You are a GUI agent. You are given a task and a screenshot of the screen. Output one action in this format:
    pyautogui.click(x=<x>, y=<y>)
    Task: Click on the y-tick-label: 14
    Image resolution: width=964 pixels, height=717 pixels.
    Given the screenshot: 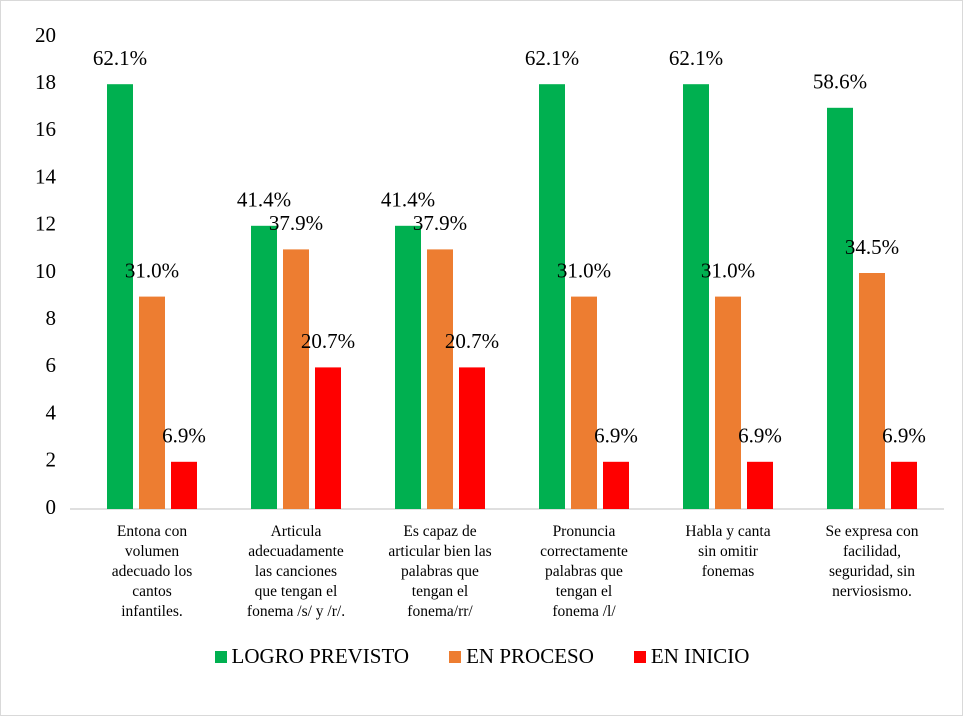 What is the action you would take?
    pyautogui.click(x=46, y=176)
    